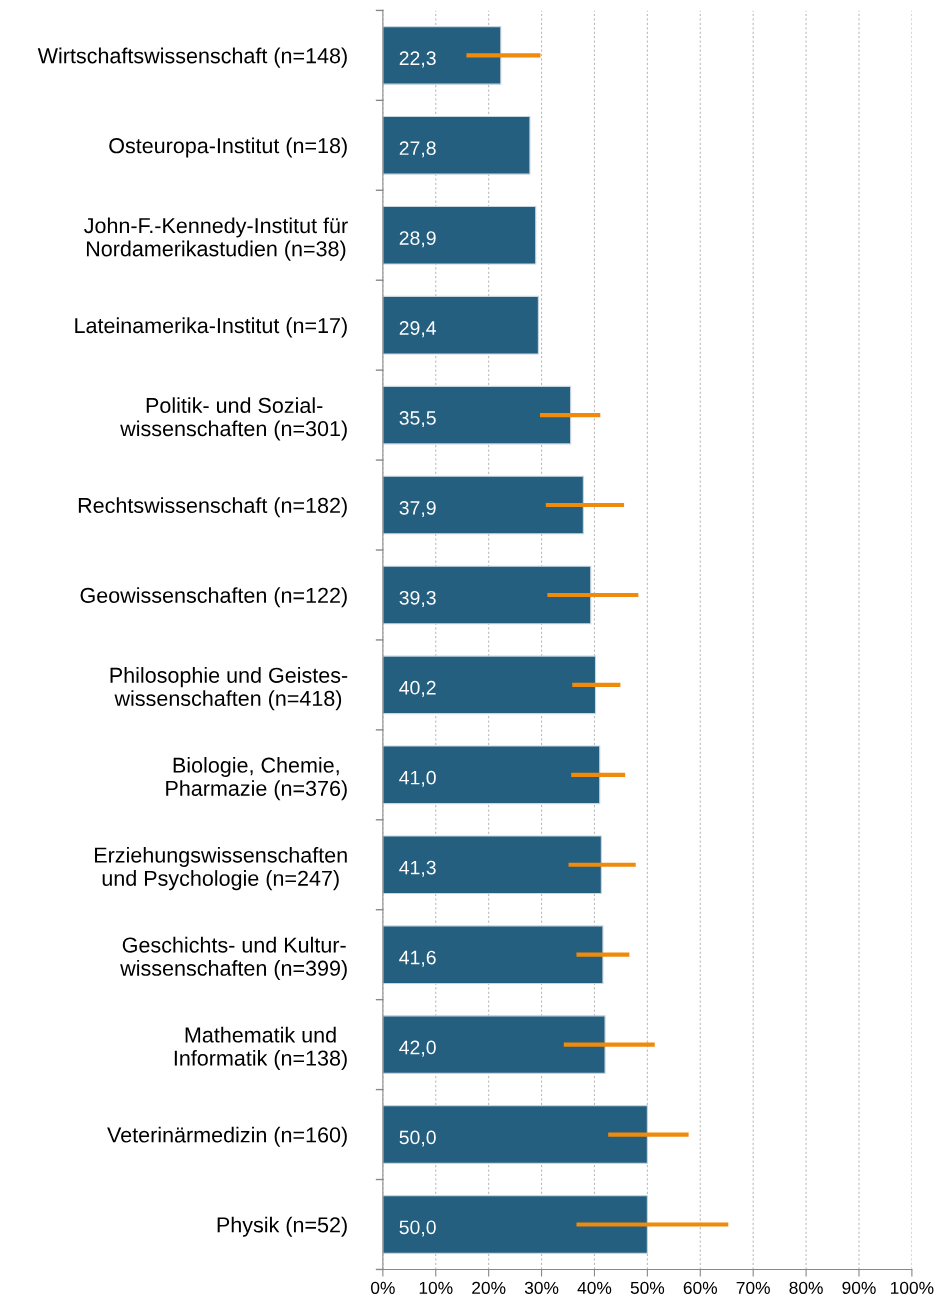 Image resolution: width=943 pixels, height=1302 pixels. I want to click on data-label: 41,6, so click(417, 958).